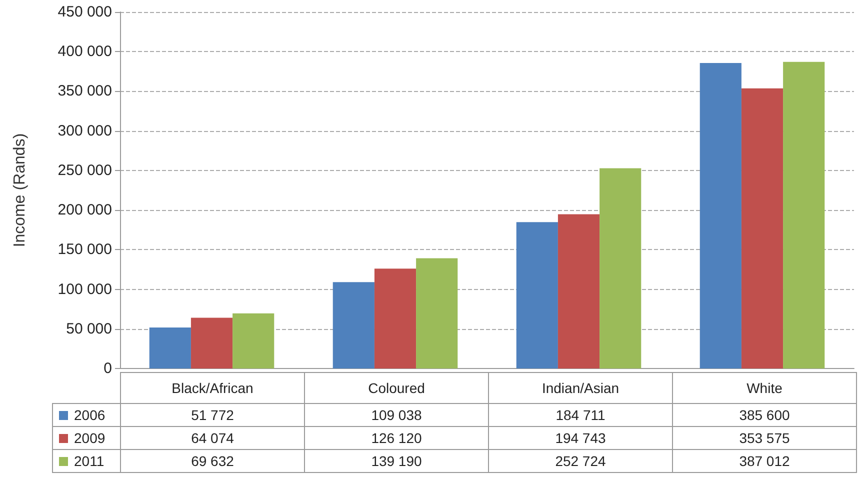 The image size is (858, 491). Describe the element at coordinates (212, 415) in the screenshot. I see `data-label: 51 772` at that location.